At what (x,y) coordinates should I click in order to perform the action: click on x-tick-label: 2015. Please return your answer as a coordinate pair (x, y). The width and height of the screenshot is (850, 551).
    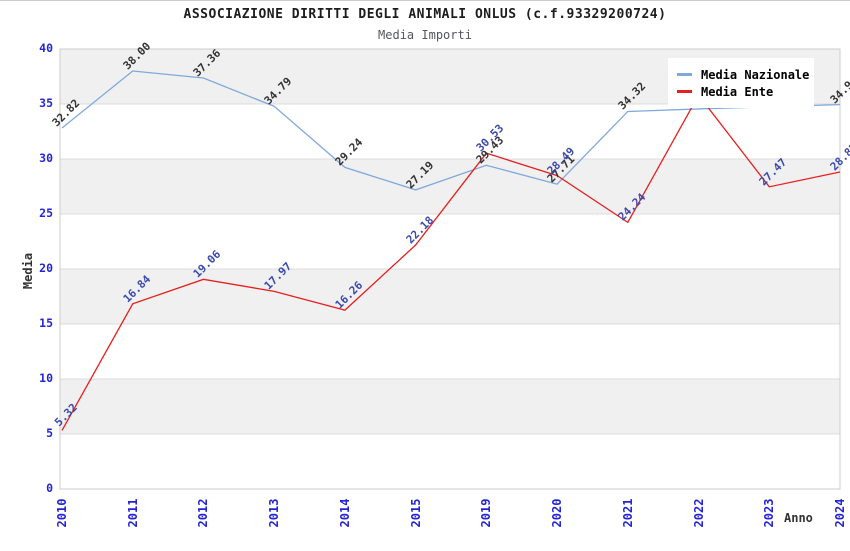
    Looking at the image, I should click on (415, 513).